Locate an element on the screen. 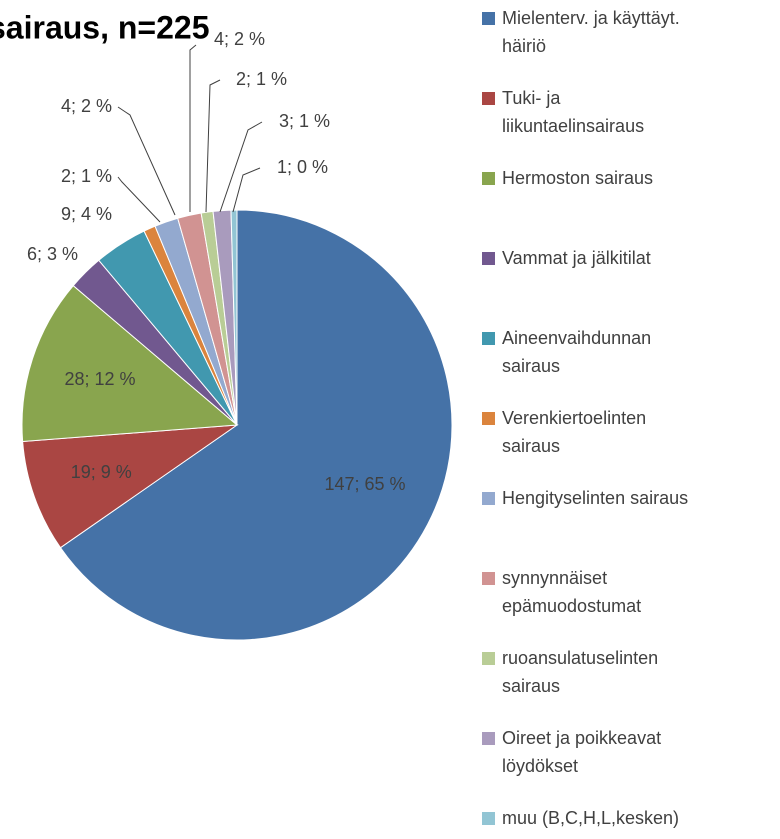 The height and width of the screenshot is (839, 780). legend-label: Oireet ja poikkeavat löydökset is located at coordinates (582, 752).